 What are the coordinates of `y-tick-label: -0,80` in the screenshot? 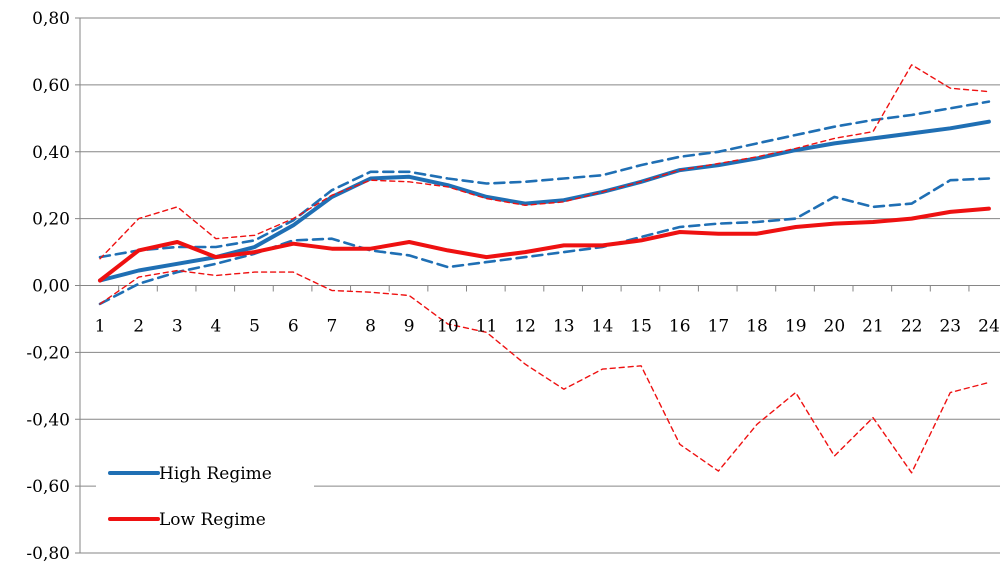 It's located at (48, 554).